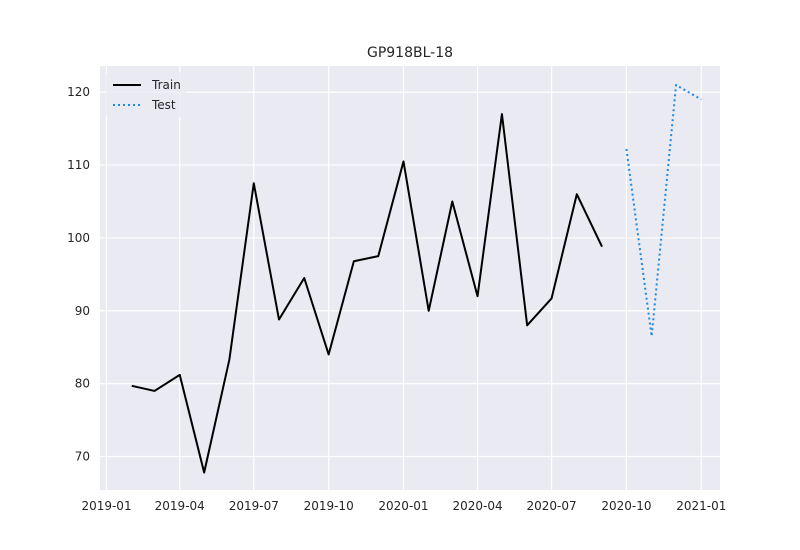 The height and width of the screenshot is (550, 800). Describe the element at coordinates (166, 85) in the screenshot. I see `legend-train-label: Train` at that location.